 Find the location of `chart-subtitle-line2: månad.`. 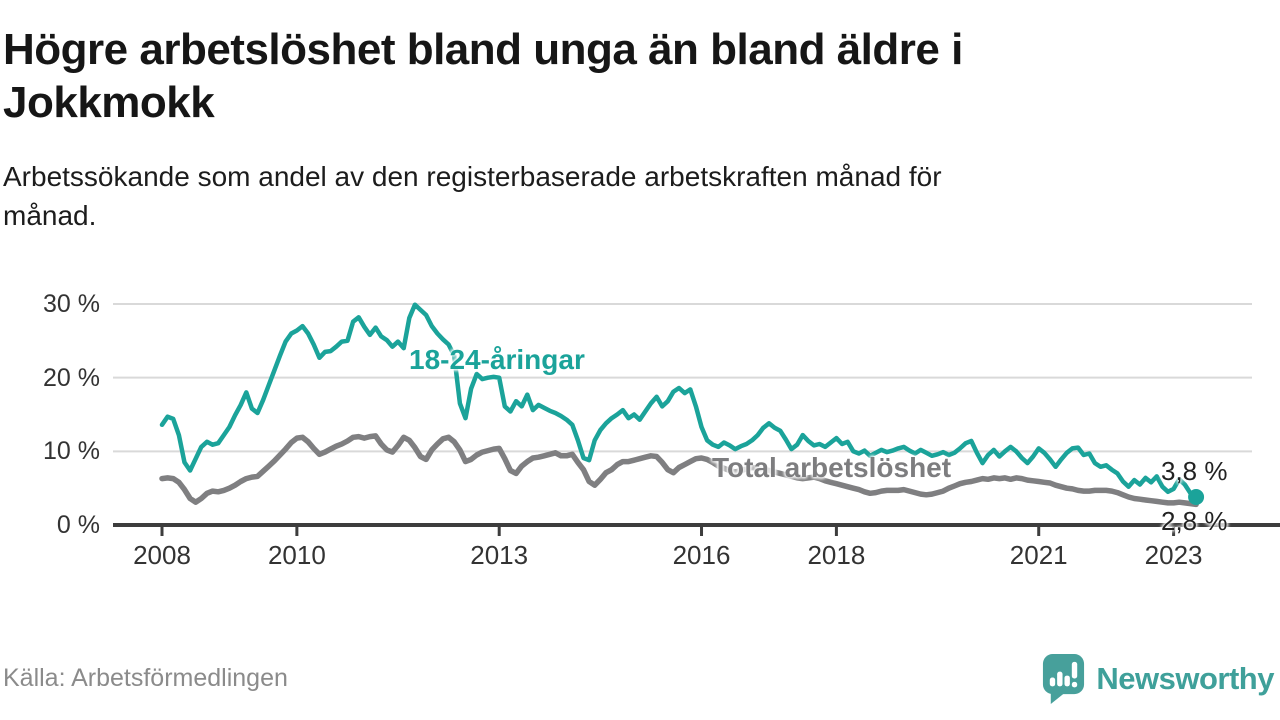

chart-subtitle-line2: månad. is located at coordinates (50, 215).